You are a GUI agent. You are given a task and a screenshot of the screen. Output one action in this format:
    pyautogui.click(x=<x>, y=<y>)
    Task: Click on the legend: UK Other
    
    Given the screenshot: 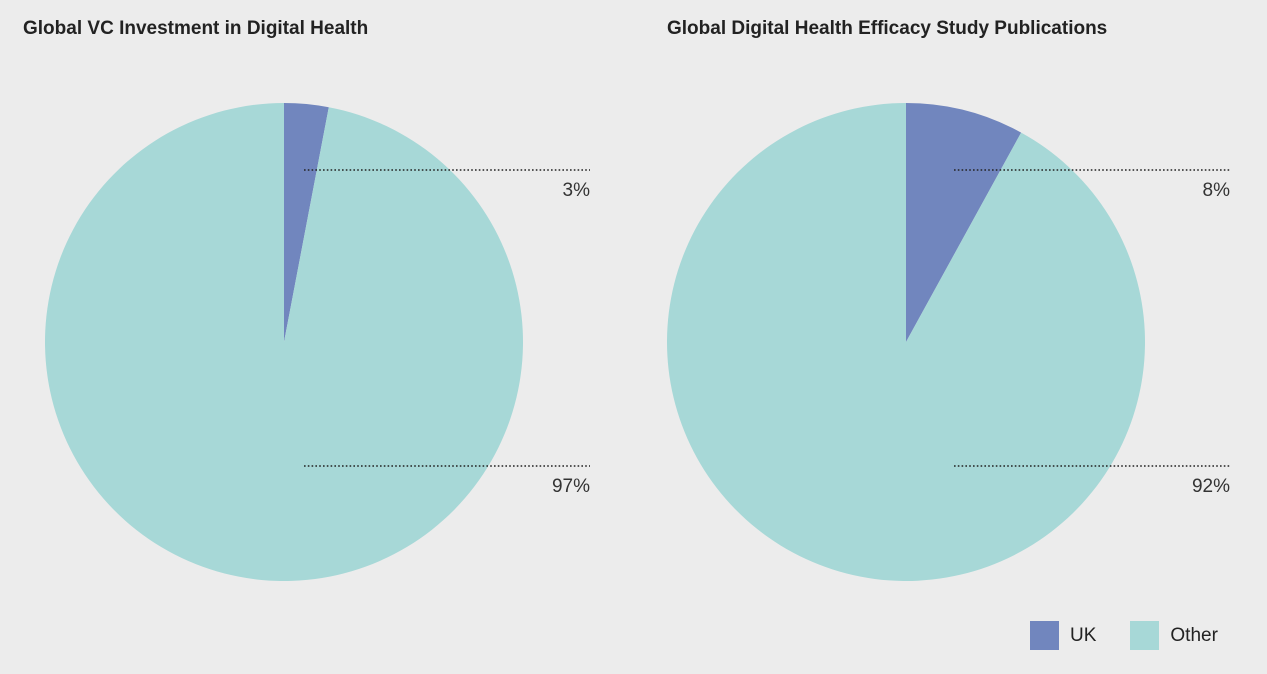 What is the action you would take?
    pyautogui.click(x=1124, y=635)
    